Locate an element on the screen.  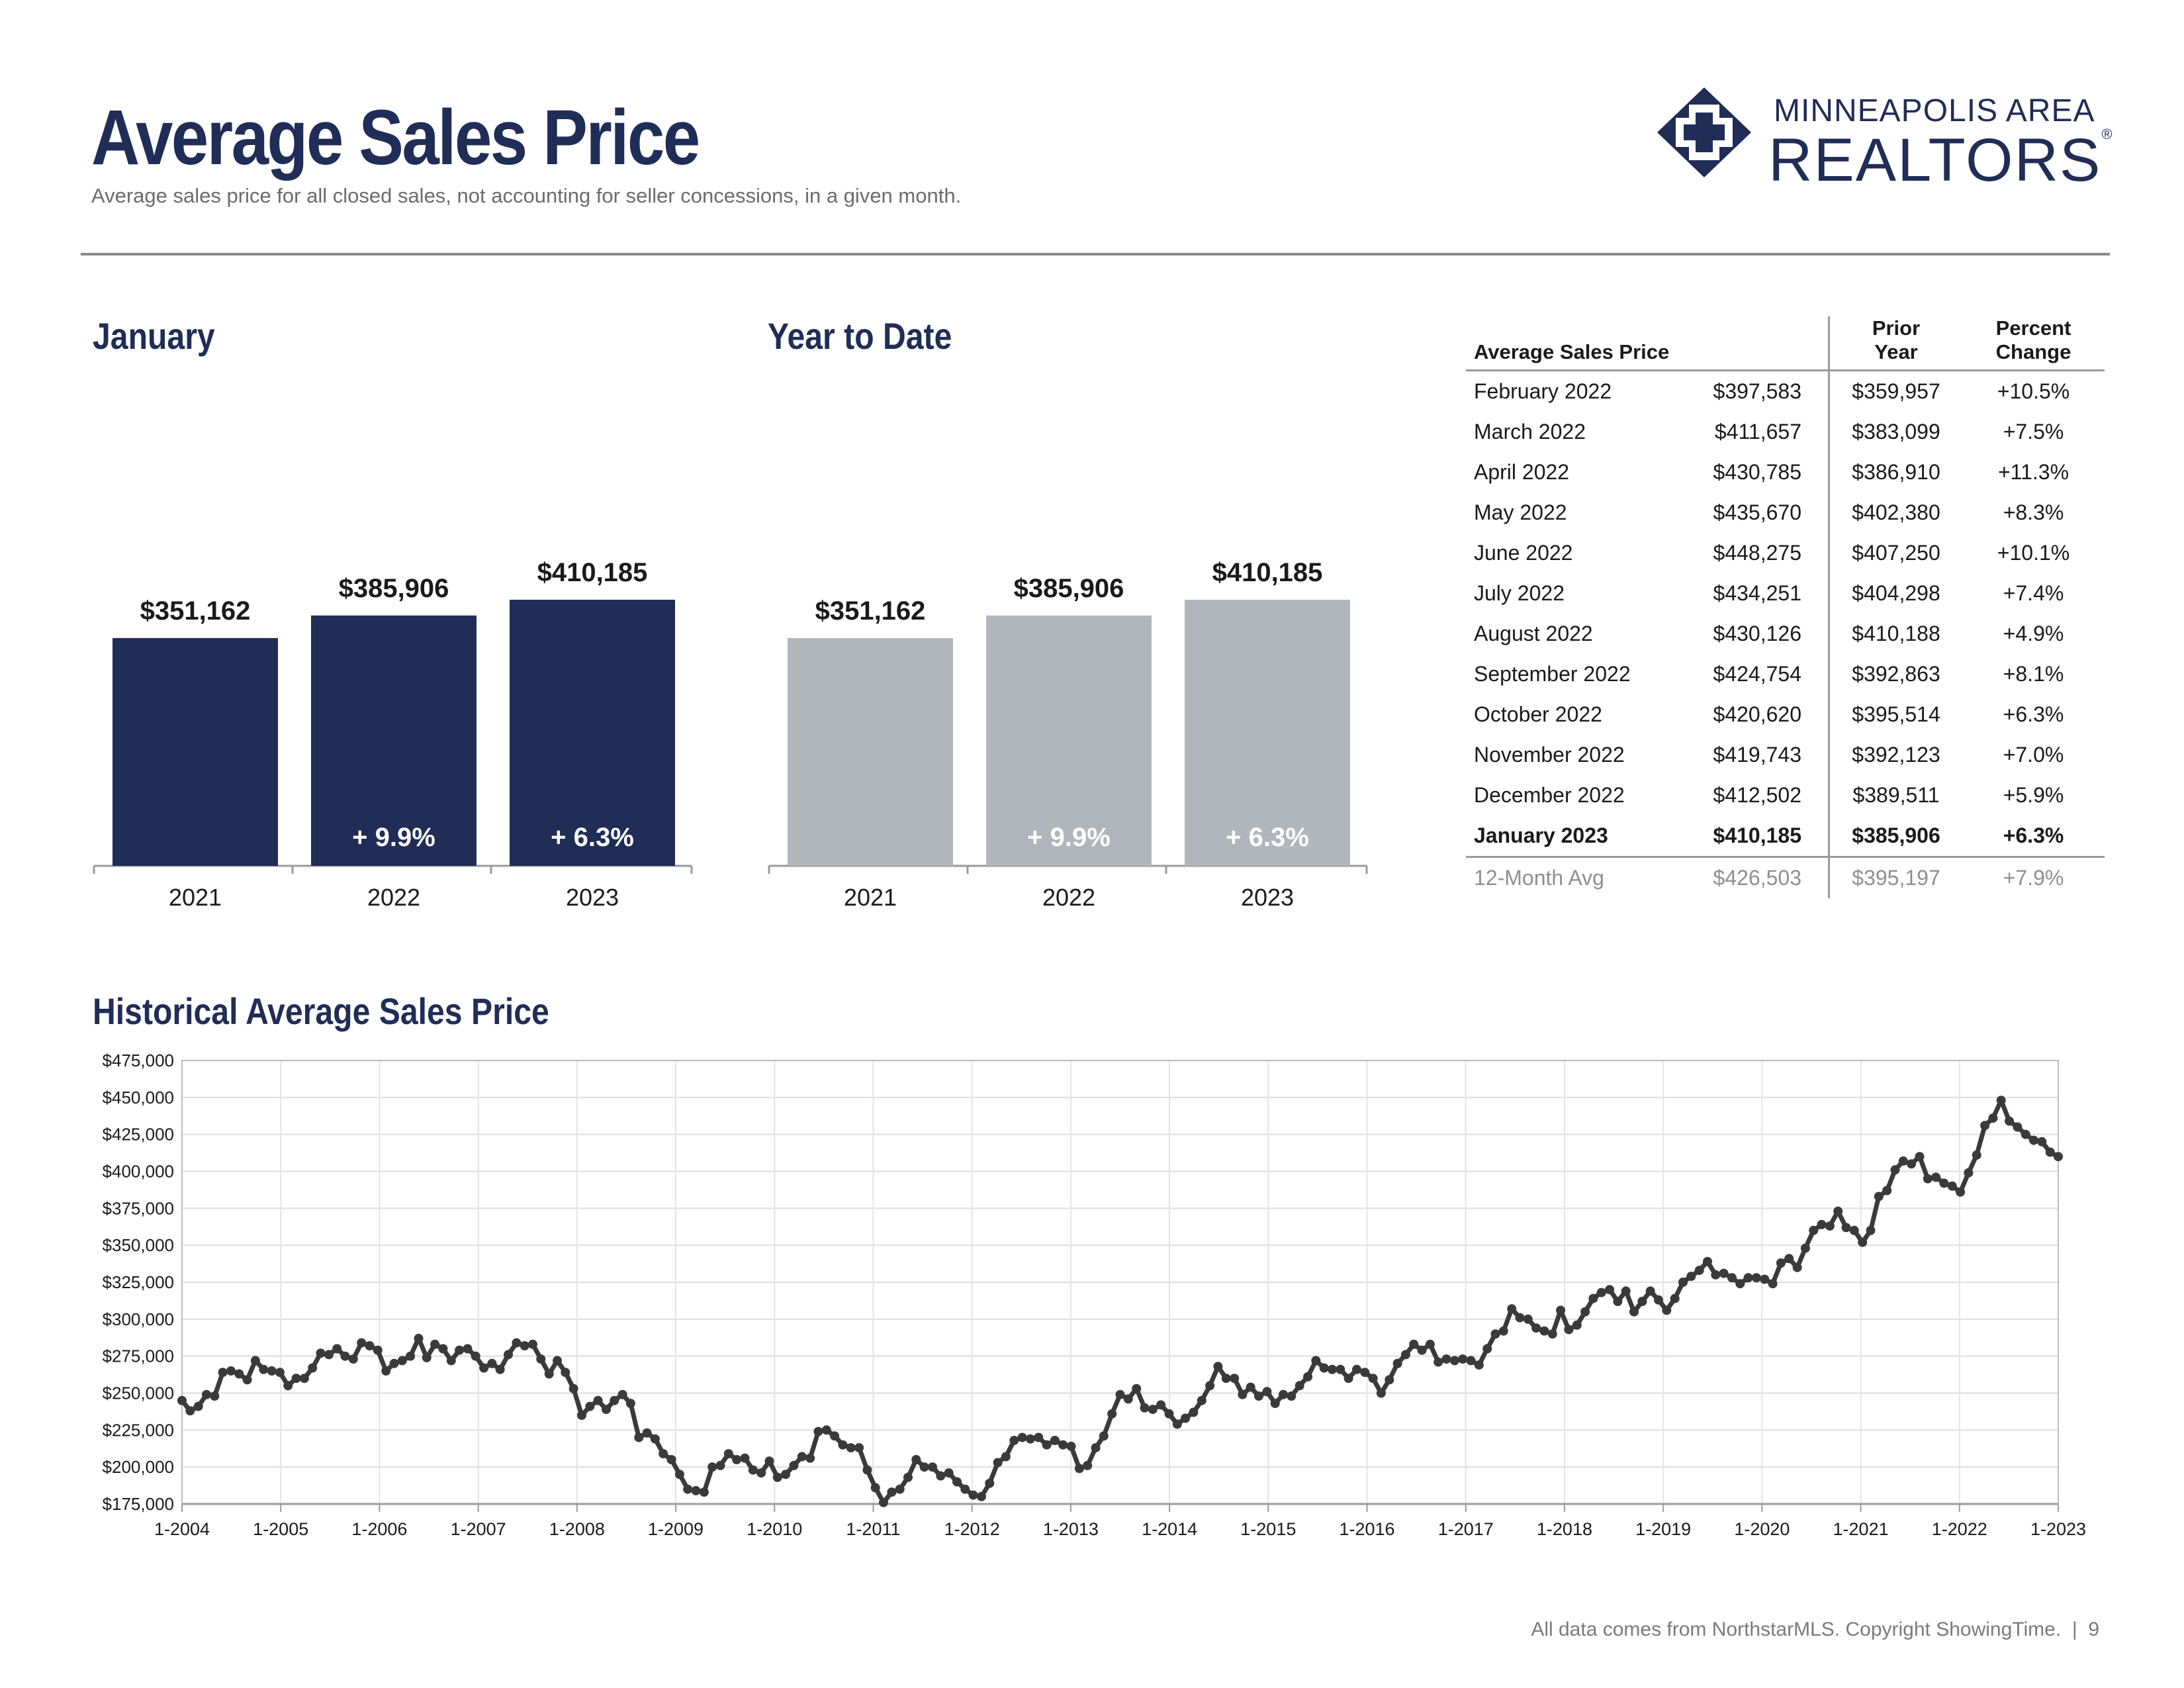
row-prior-year: $395,197 is located at coordinates (1896, 878).